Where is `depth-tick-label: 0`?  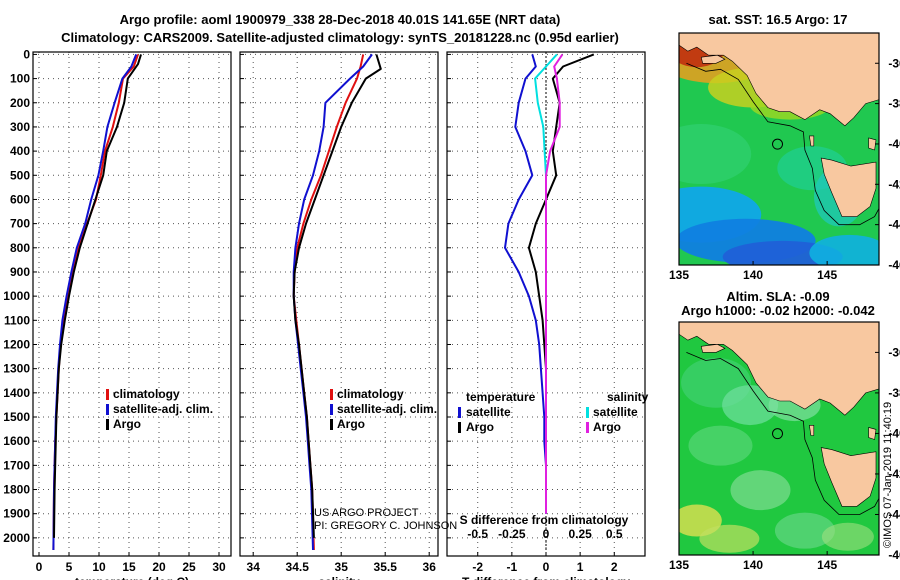 depth-tick-label: 0 is located at coordinates (26, 54).